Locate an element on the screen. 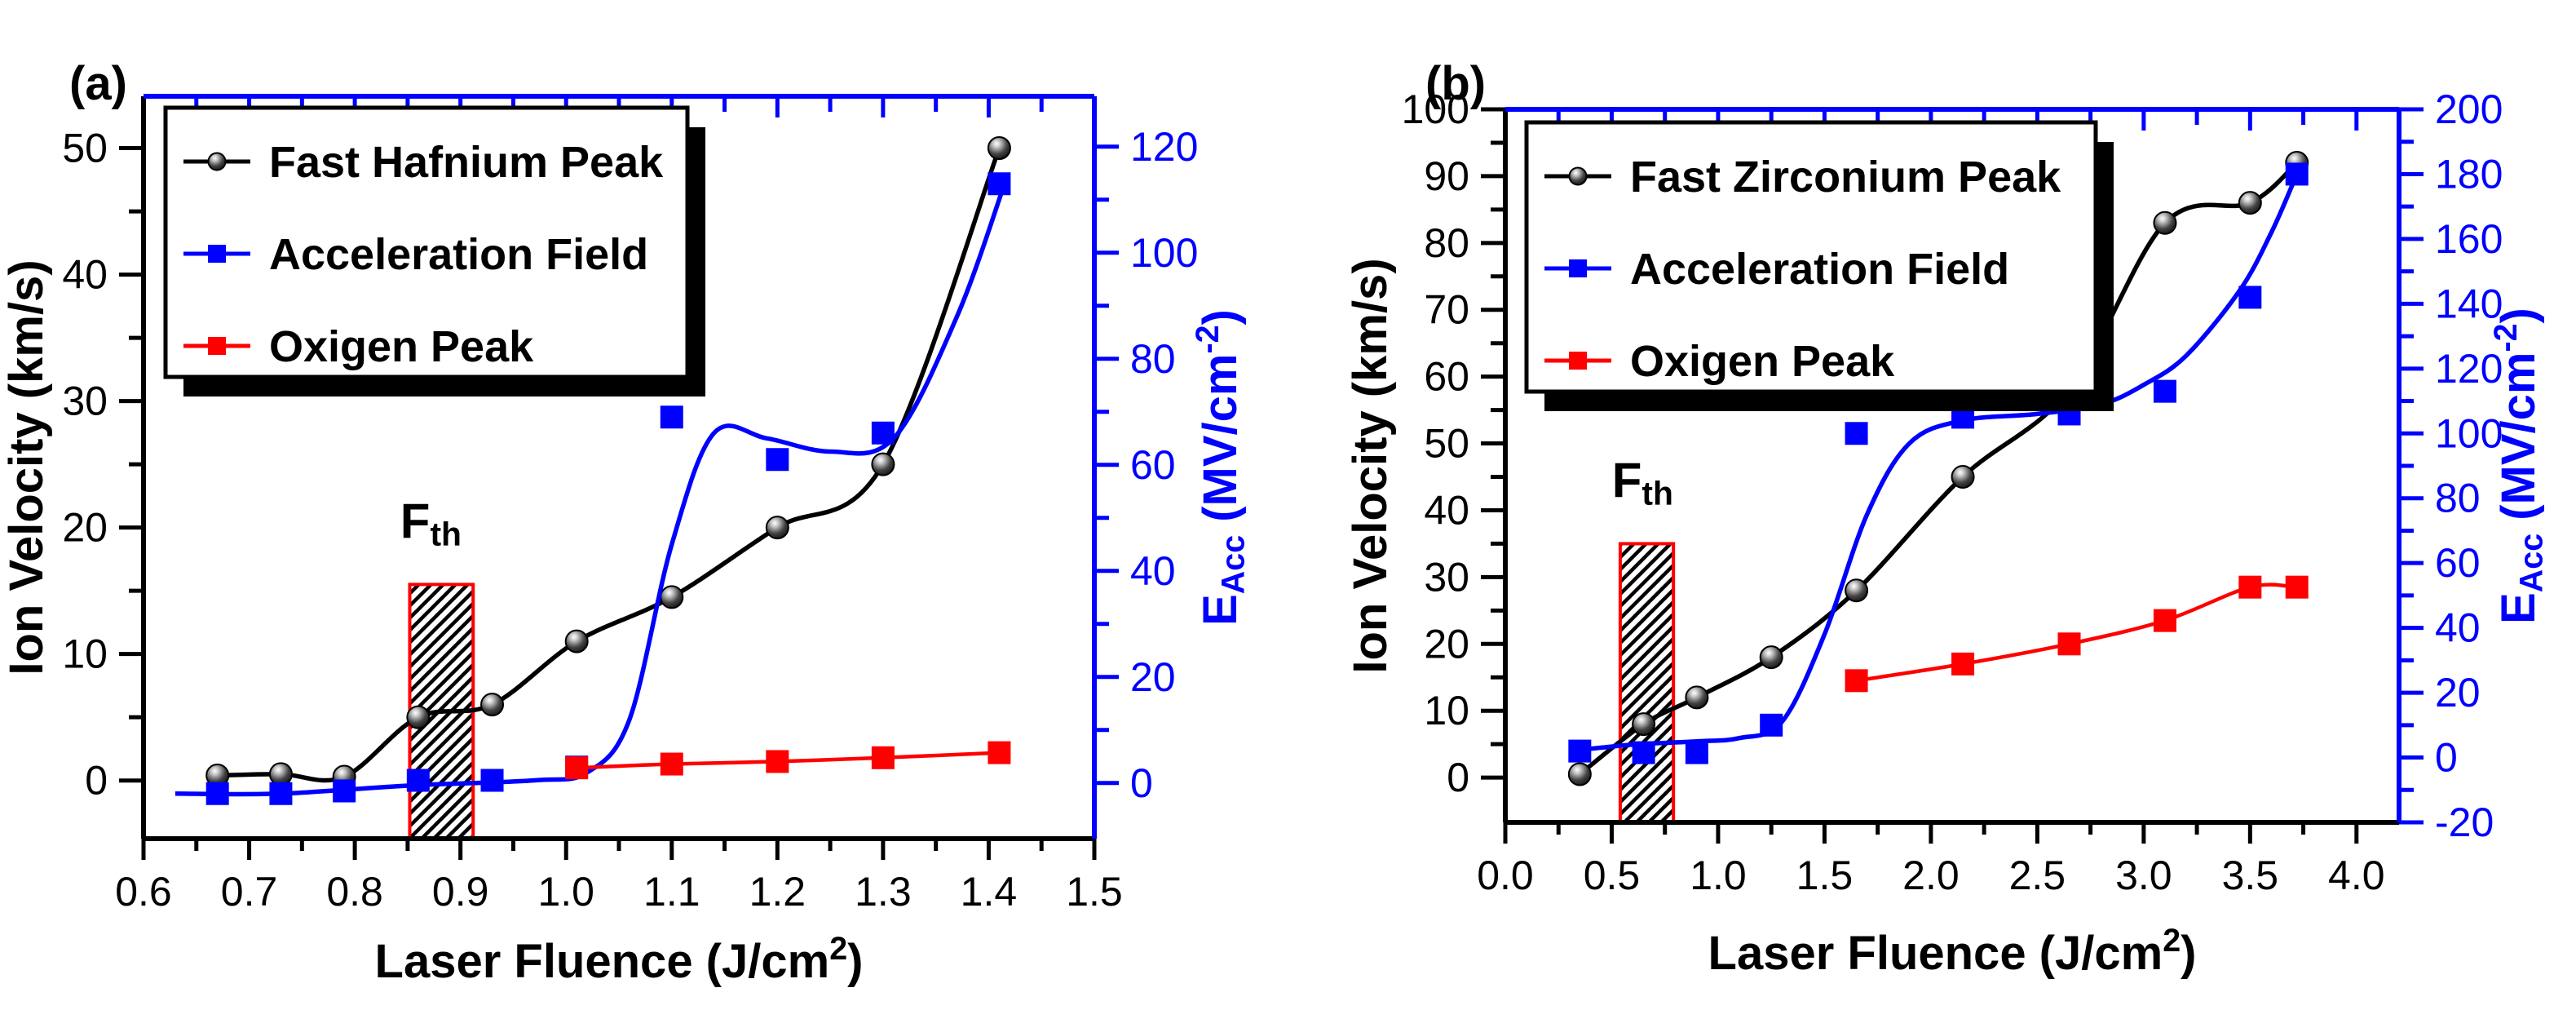  panel-label-b: (b) is located at coordinates (1455, 83).